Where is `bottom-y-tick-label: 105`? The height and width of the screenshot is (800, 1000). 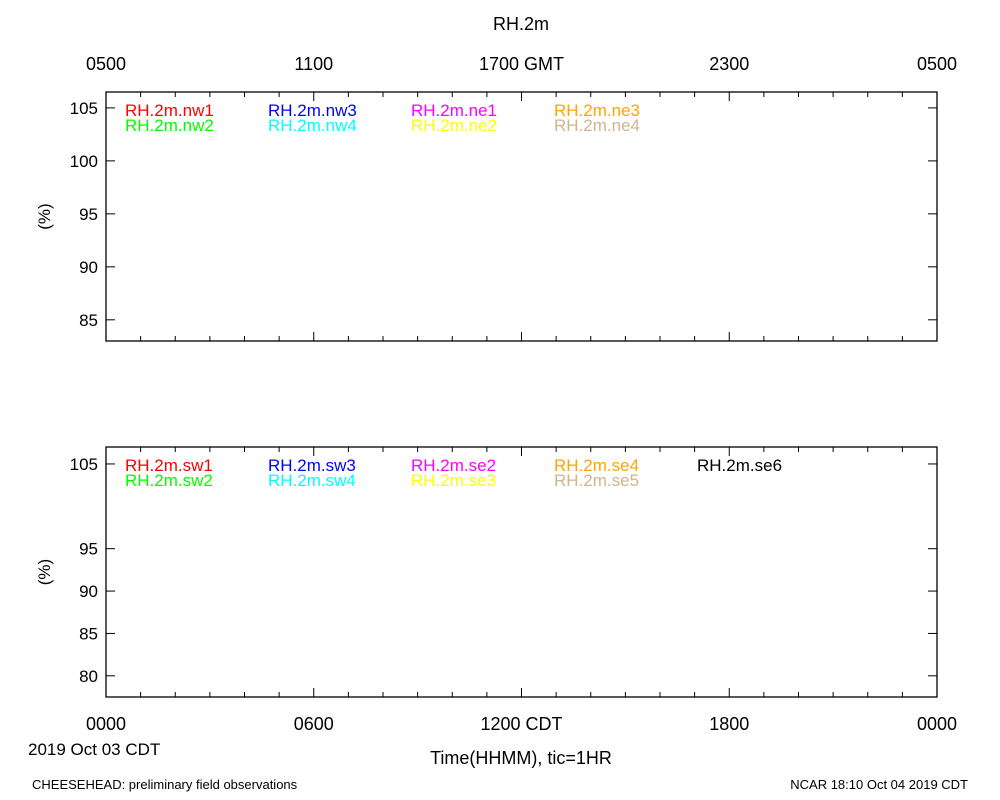 bottom-y-tick-label: 105 is located at coordinates (84, 464).